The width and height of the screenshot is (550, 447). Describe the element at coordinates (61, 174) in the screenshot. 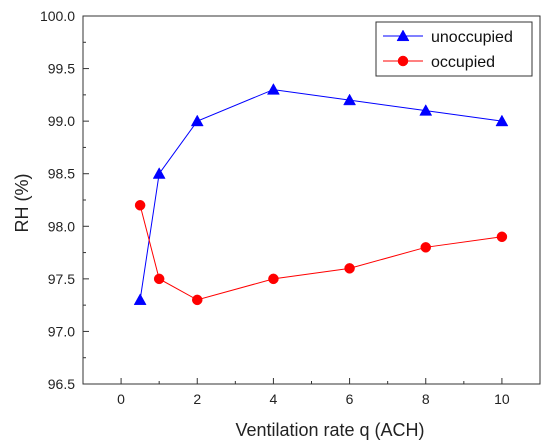

I see `y-tick-label: 98.5` at that location.